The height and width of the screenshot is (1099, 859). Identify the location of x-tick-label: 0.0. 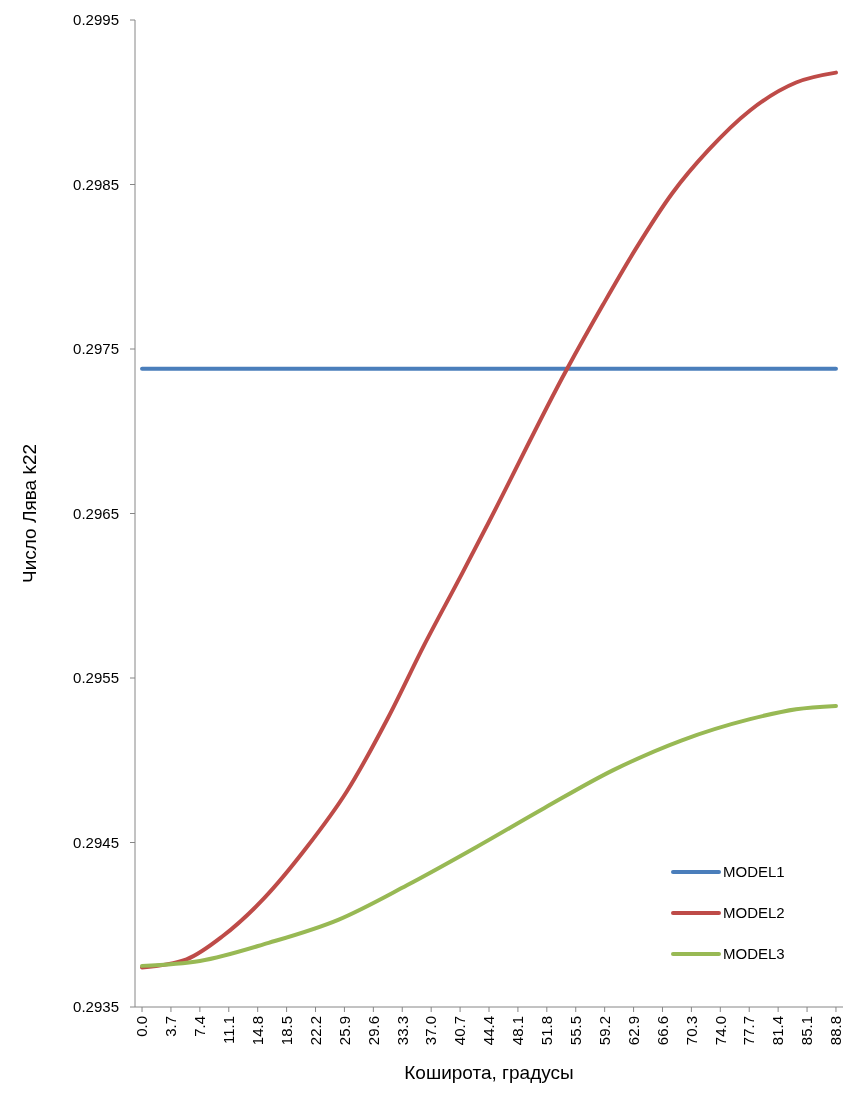
(142, 1026).